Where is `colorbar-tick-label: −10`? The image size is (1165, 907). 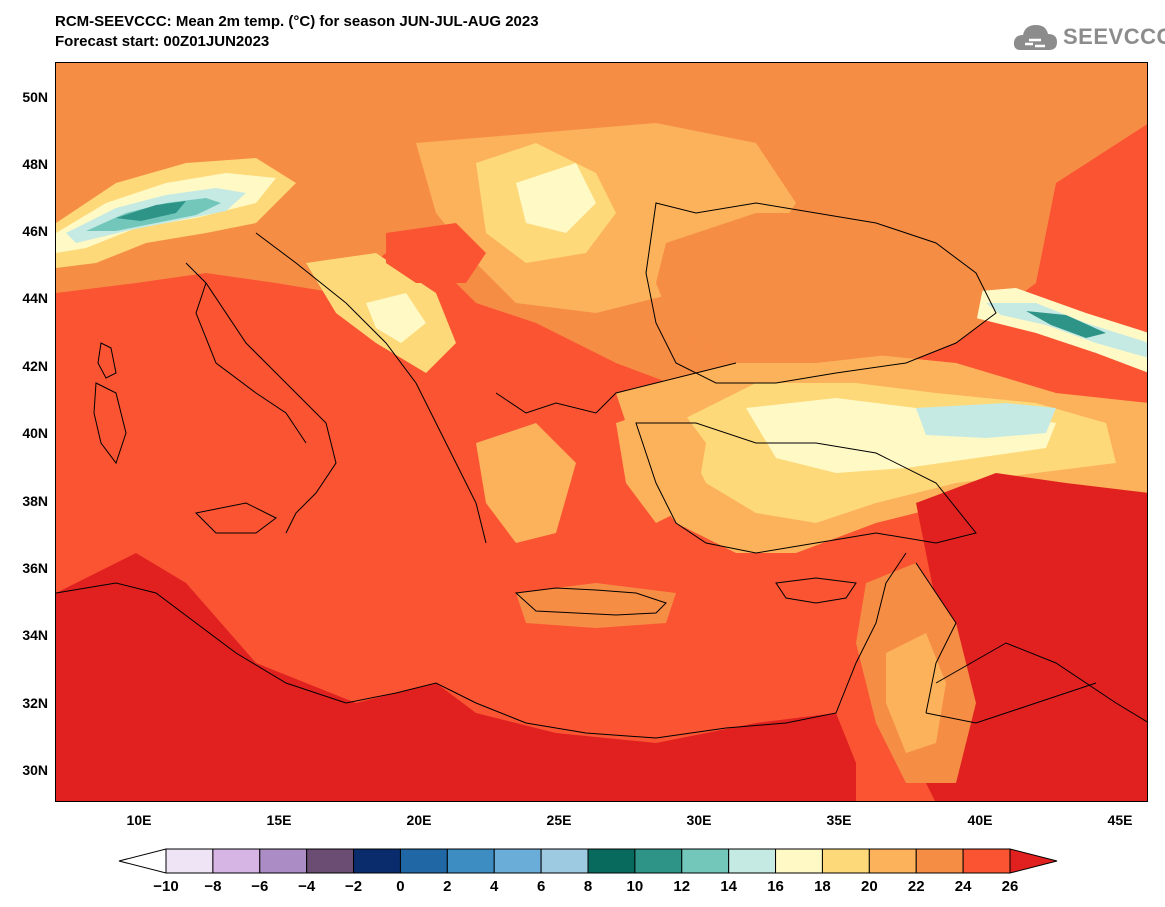 colorbar-tick-label: −10 is located at coordinates (166, 886).